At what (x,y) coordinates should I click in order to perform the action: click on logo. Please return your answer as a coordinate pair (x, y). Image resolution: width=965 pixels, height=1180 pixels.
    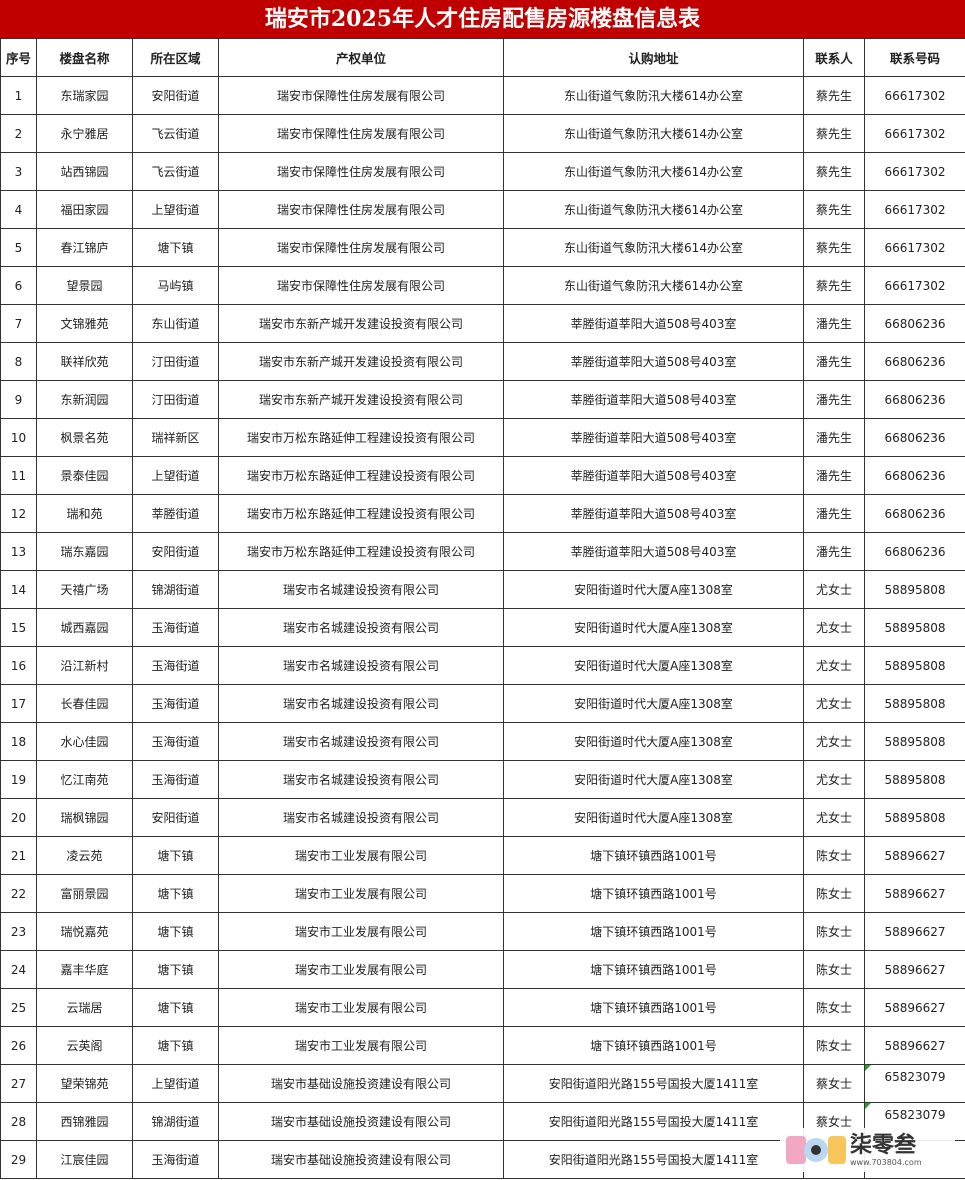
    Looking at the image, I should click on (816, 1150).